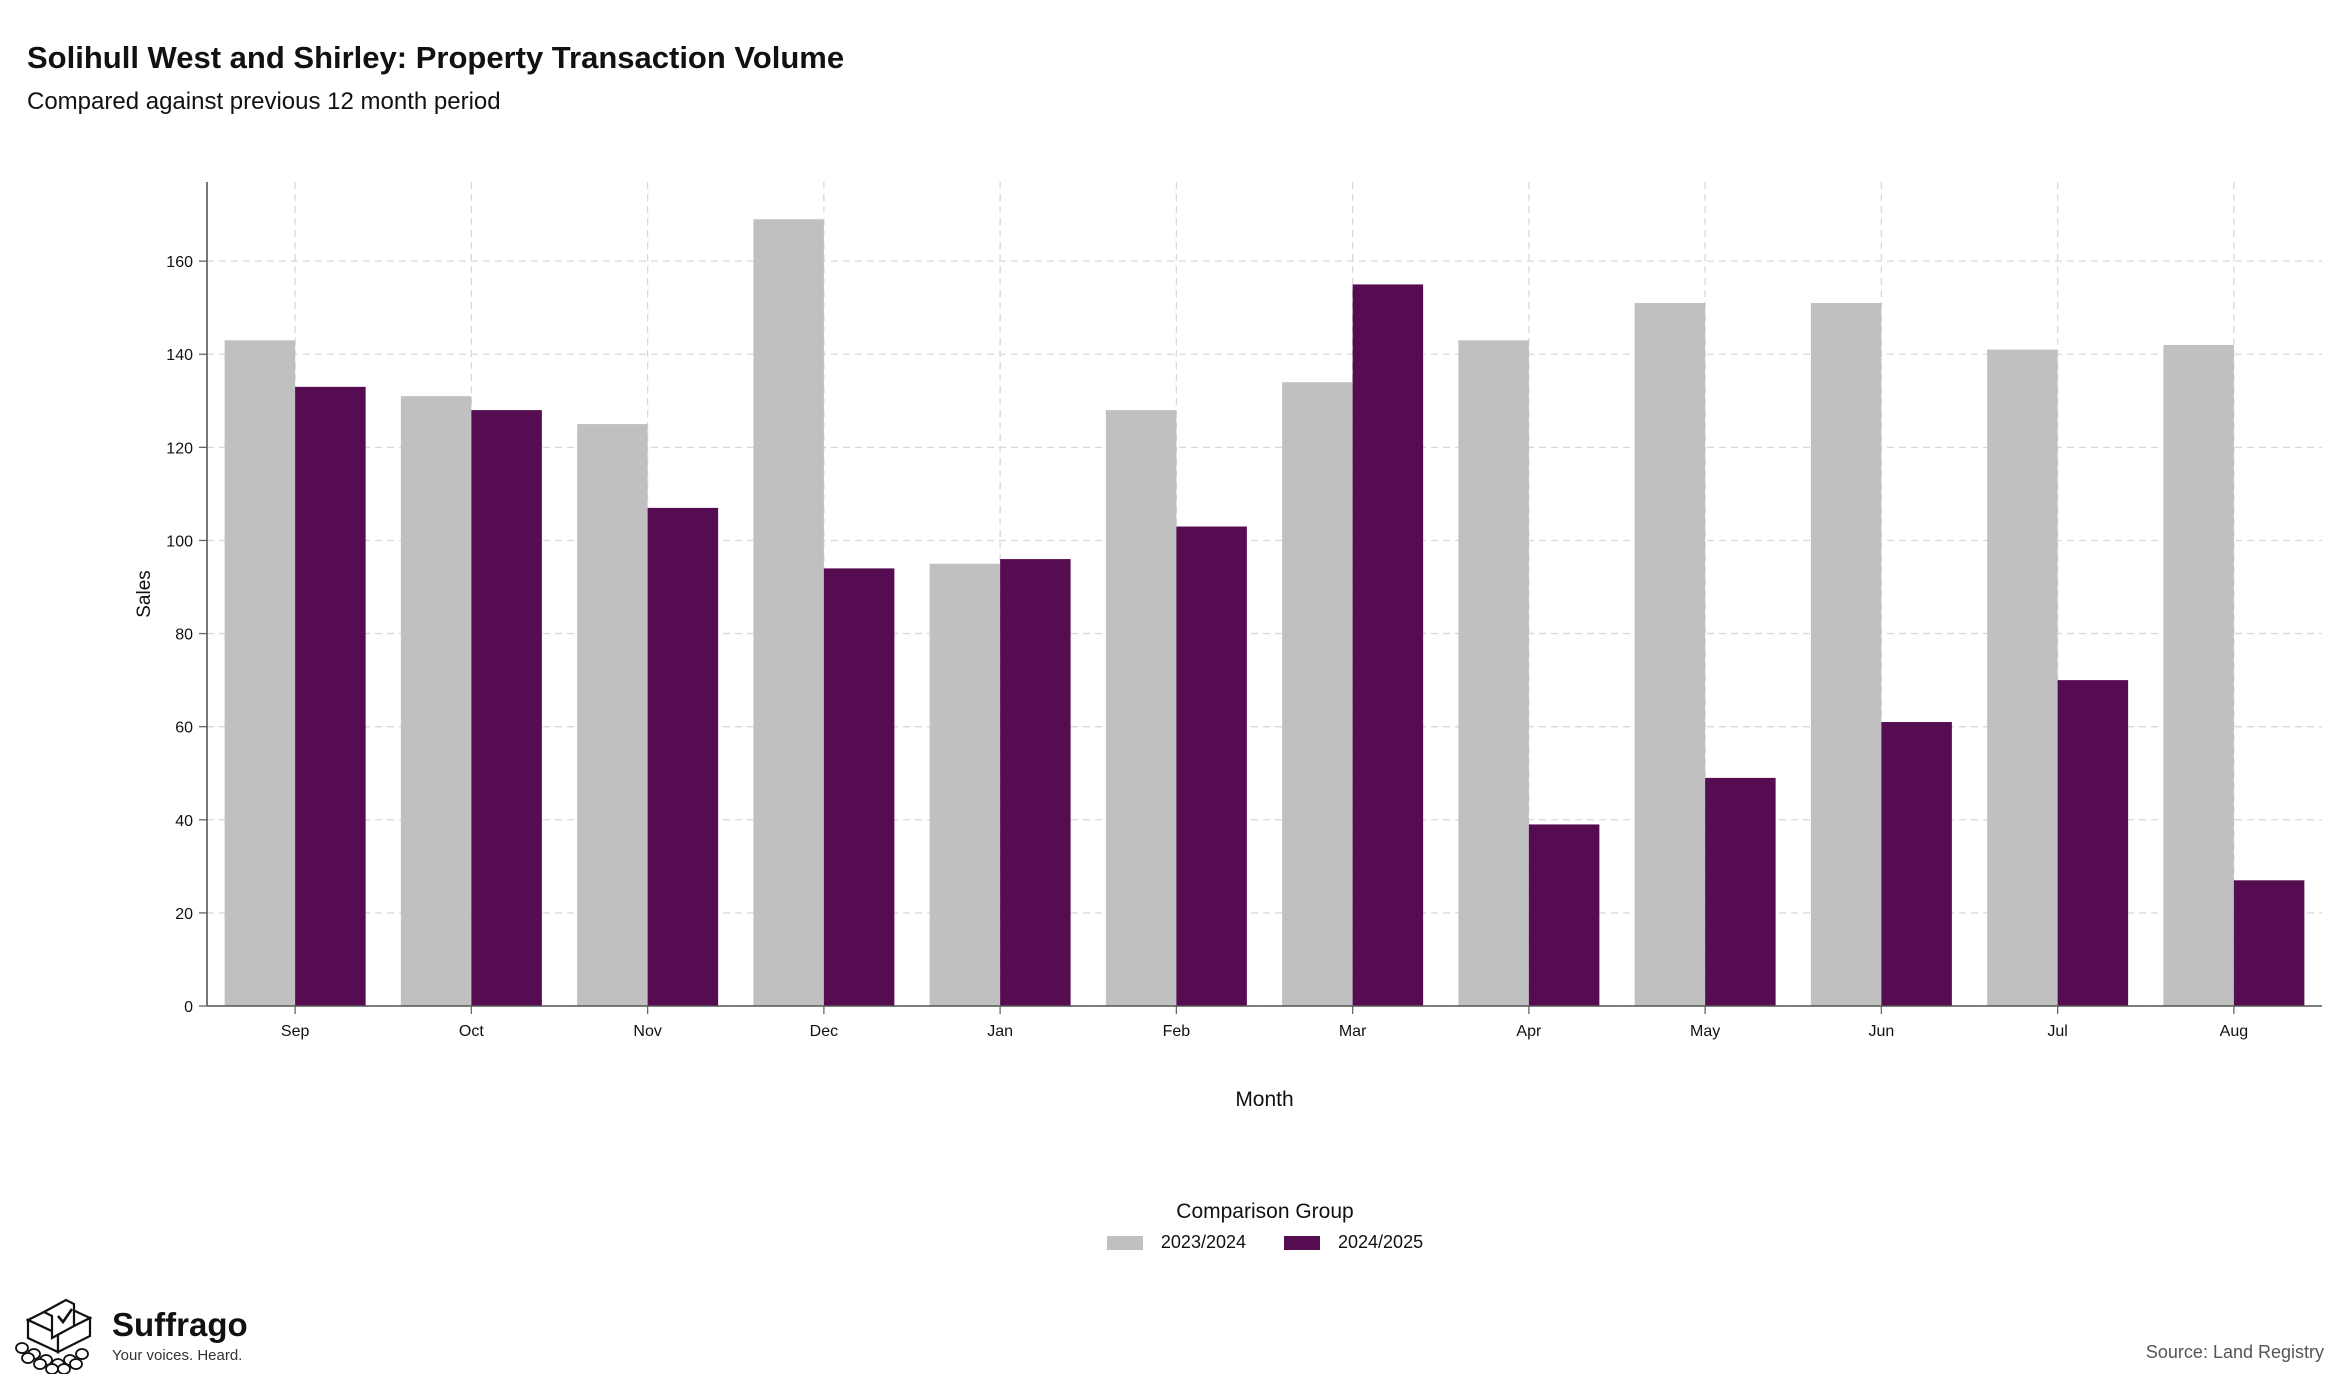  Describe the element at coordinates (2057, 1031) in the screenshot. I see `x-tick-label: Jul` at that location.